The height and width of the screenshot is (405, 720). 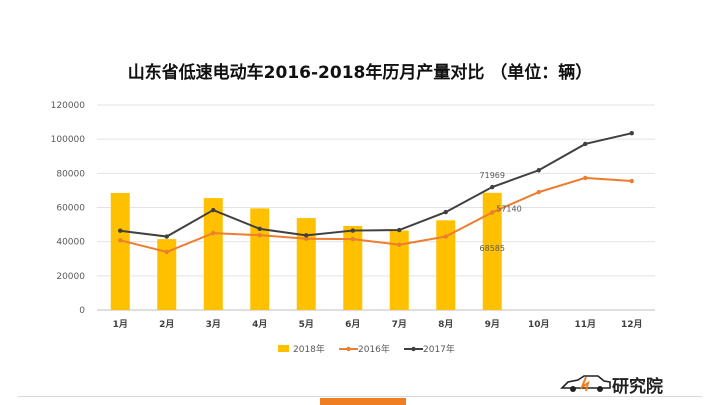 What do you see at coordinates (539, 324) in the screenshot?
I see `x-tick-label: 10月` at bounding box center [539, 324].